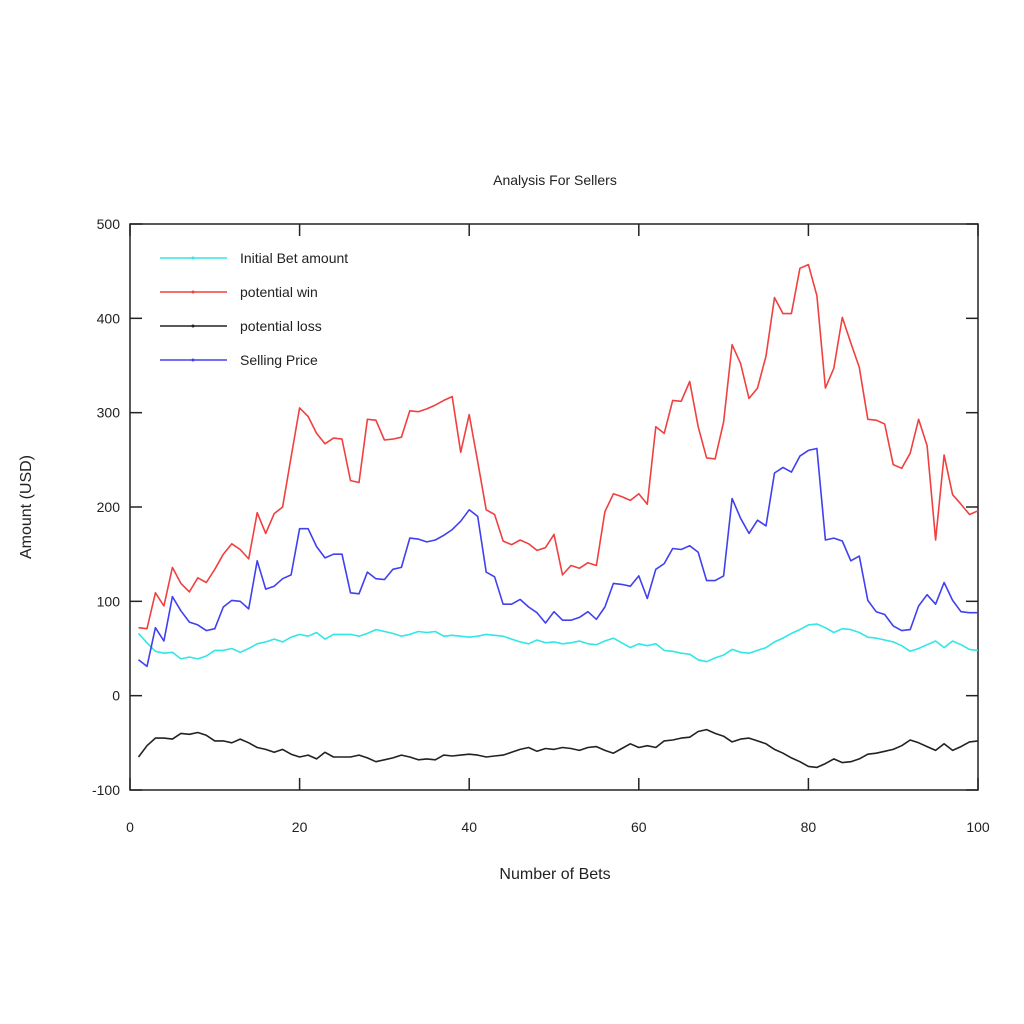 Image resolution: width=1024 pixels, height=1024 pixels. Describe the element at coordinates (116, 696) in the screenshot. I see `y-tick-label: 0` at that location.